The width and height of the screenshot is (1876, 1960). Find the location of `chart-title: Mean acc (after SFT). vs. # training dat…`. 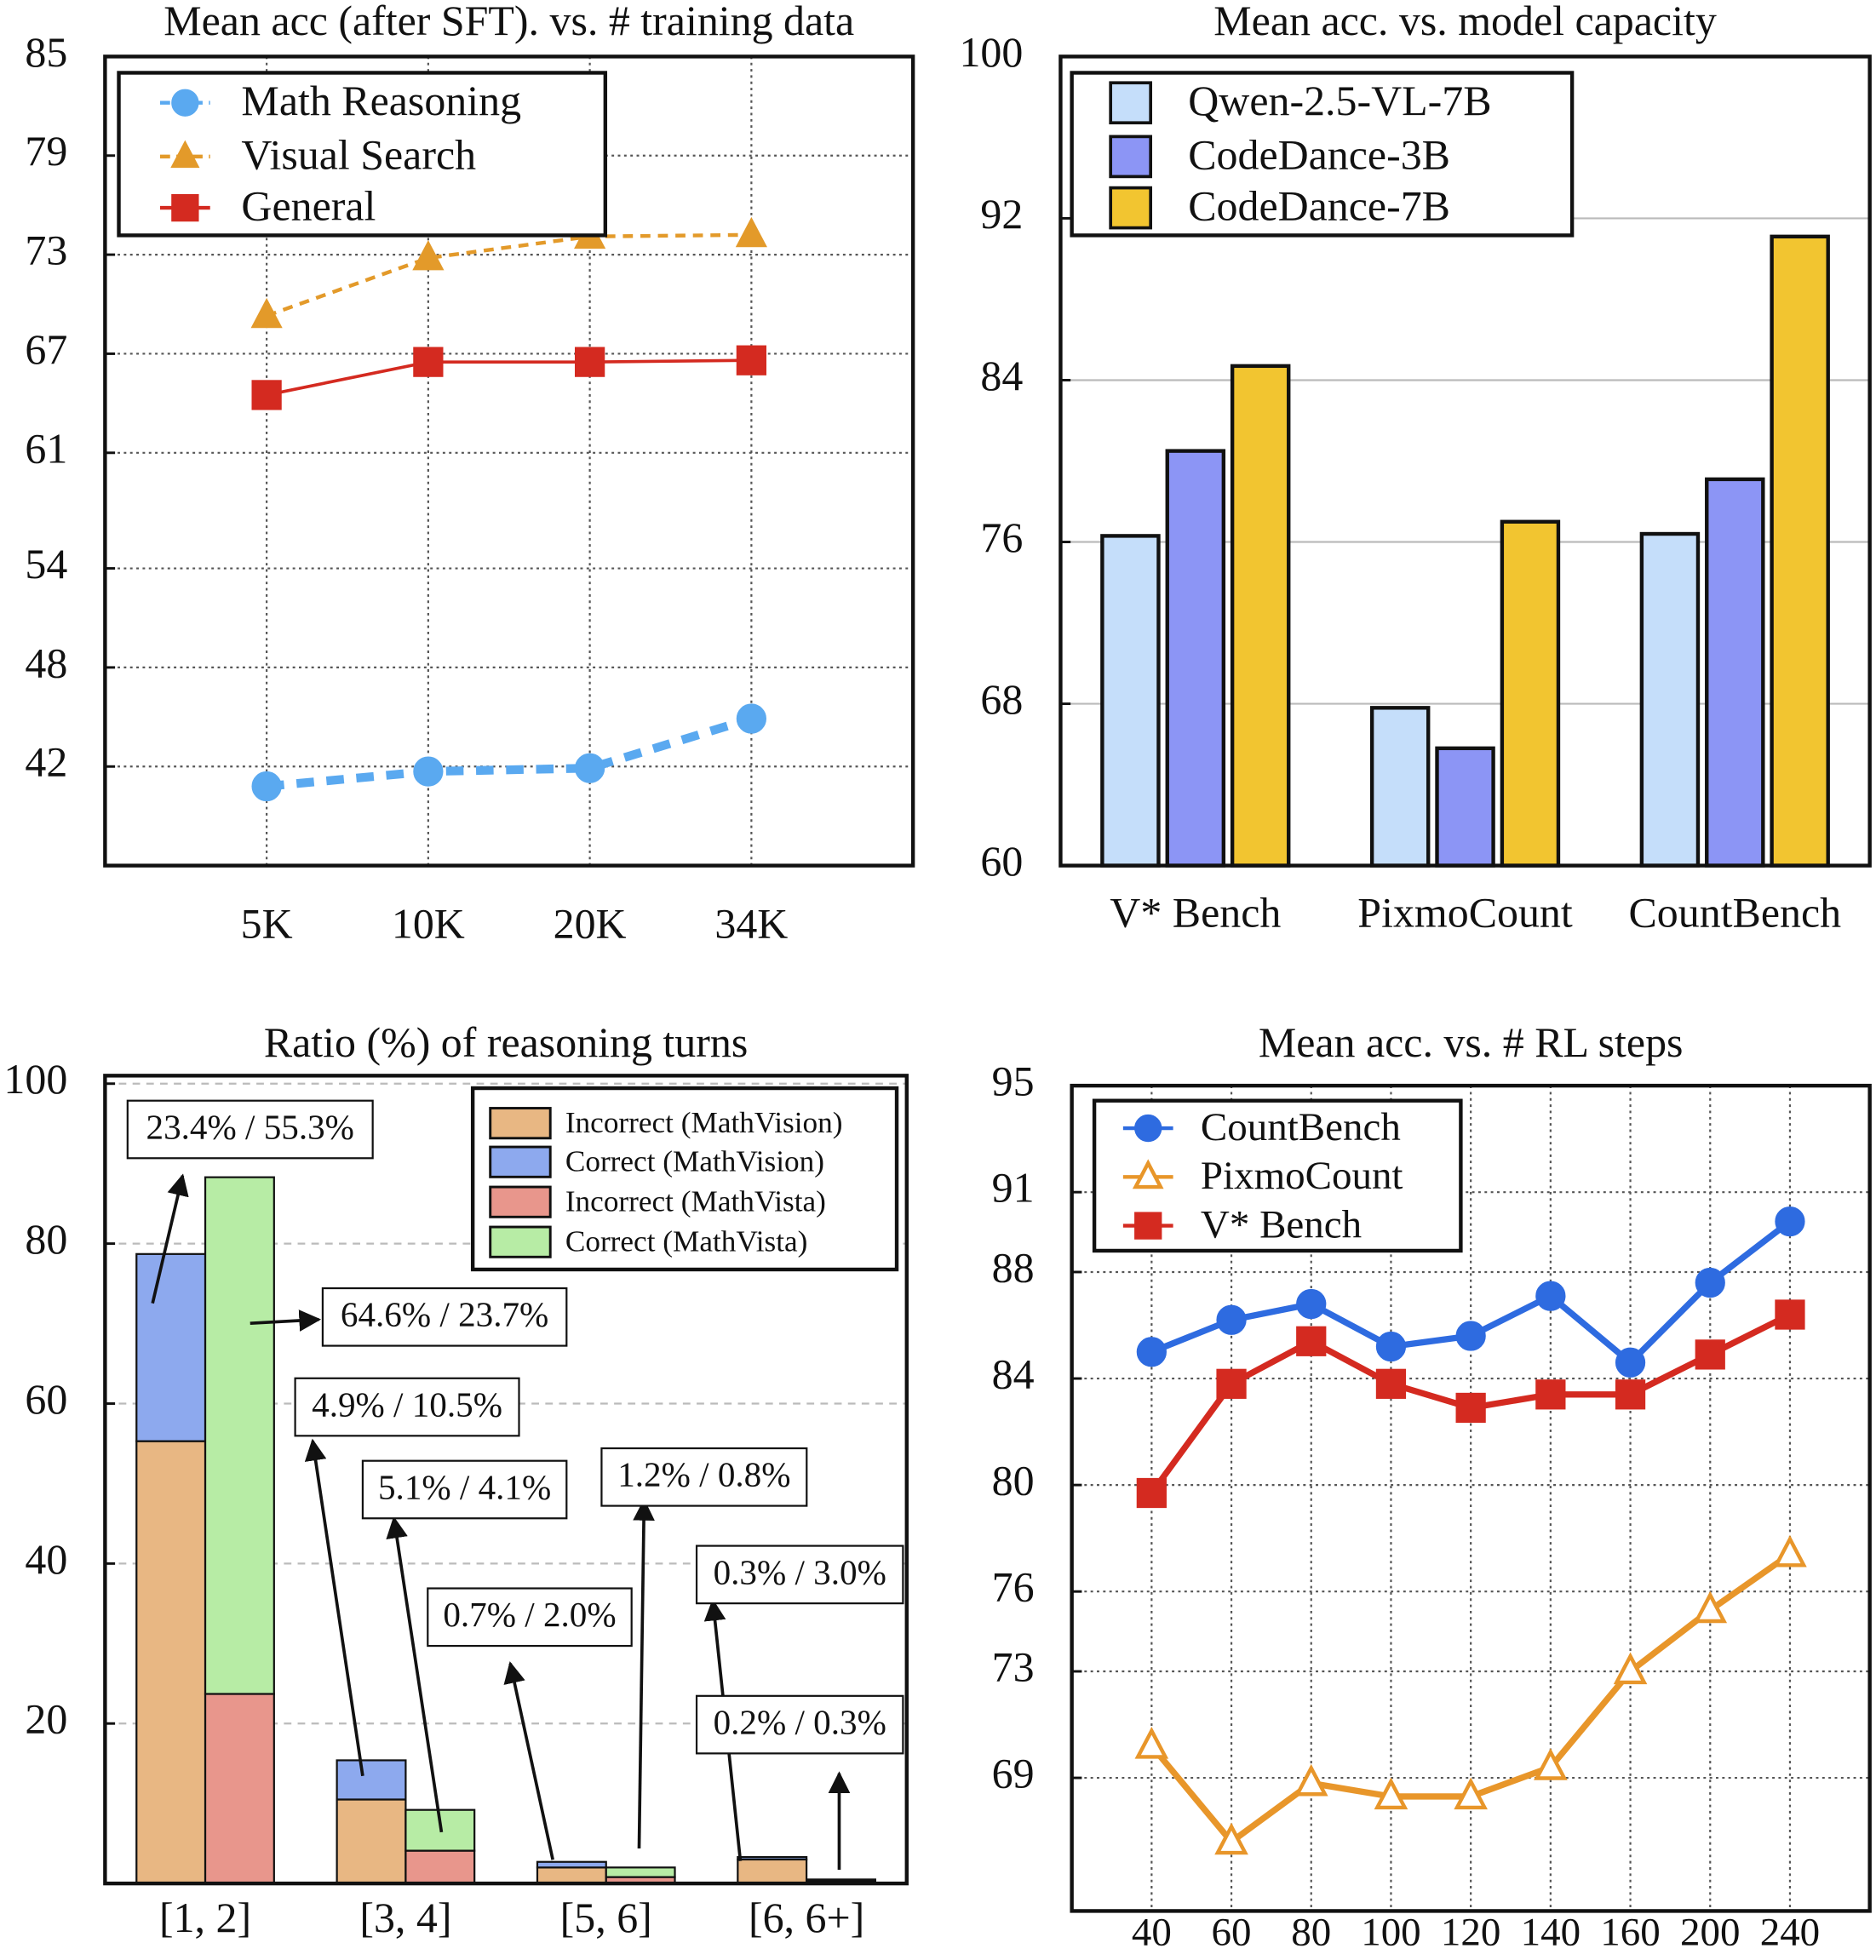

chart-title: Mean acc (after SFT). vs. # training dat… is located at coordinates (509, 22).